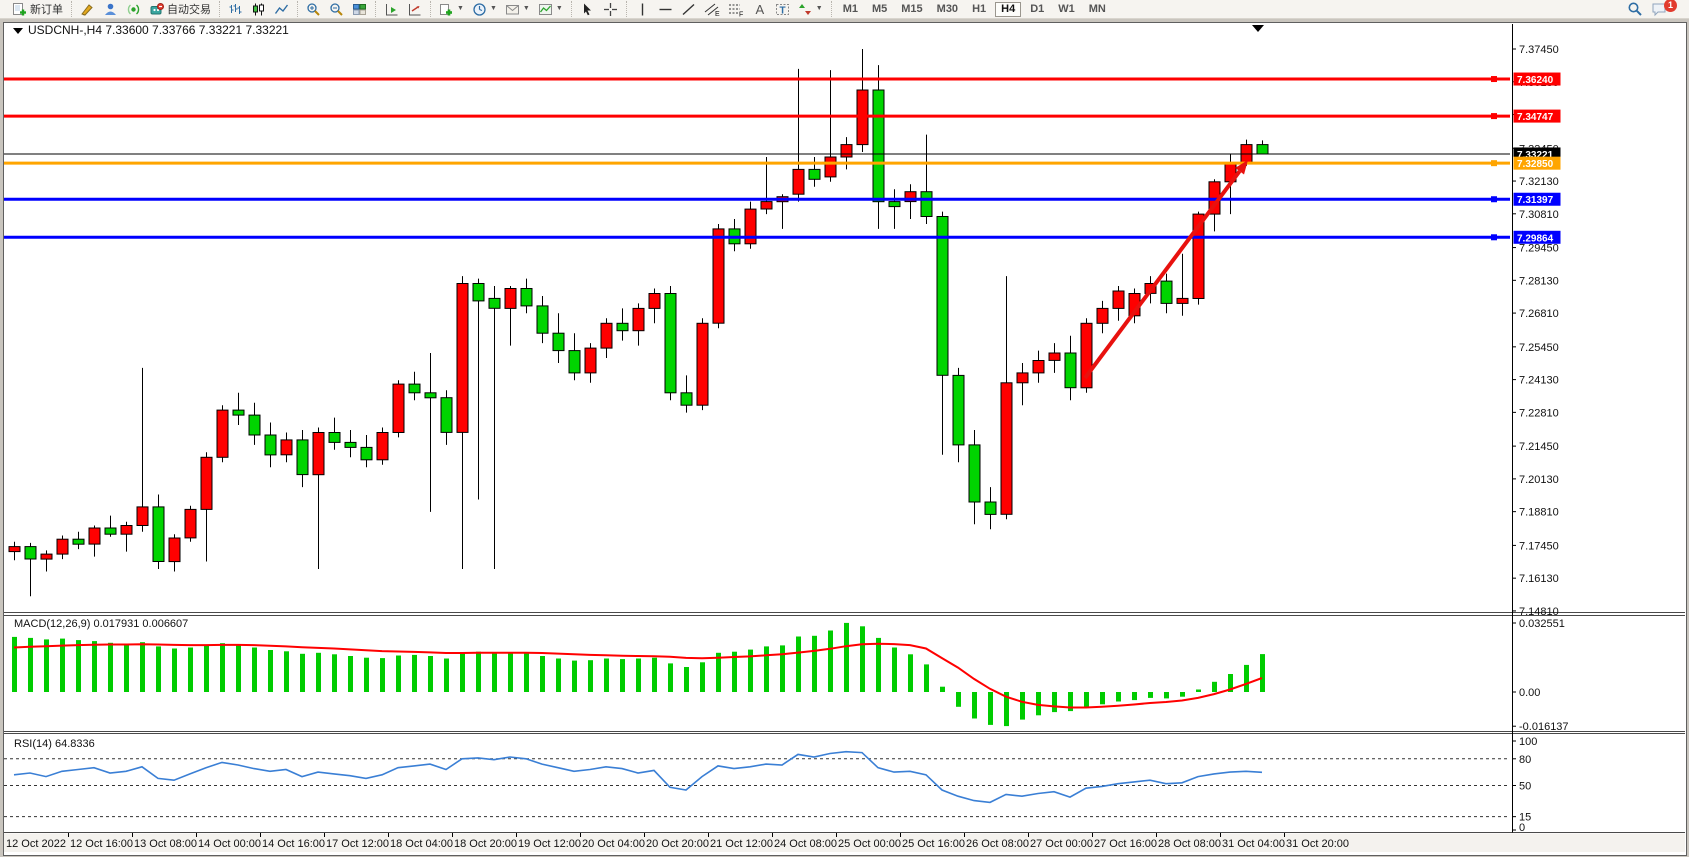  I want to click on trendline-button, so click(688, 9).